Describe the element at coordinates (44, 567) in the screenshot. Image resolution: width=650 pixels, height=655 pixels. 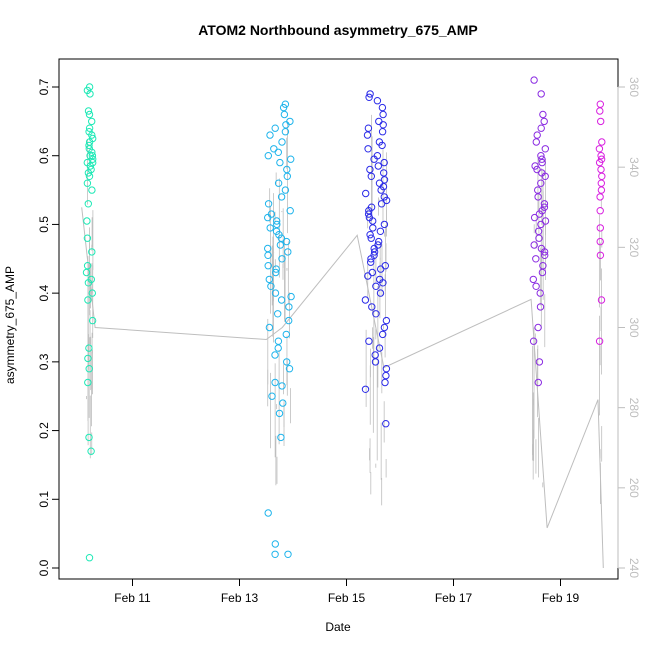
I see `y-tick-label: 0.0` at that location.